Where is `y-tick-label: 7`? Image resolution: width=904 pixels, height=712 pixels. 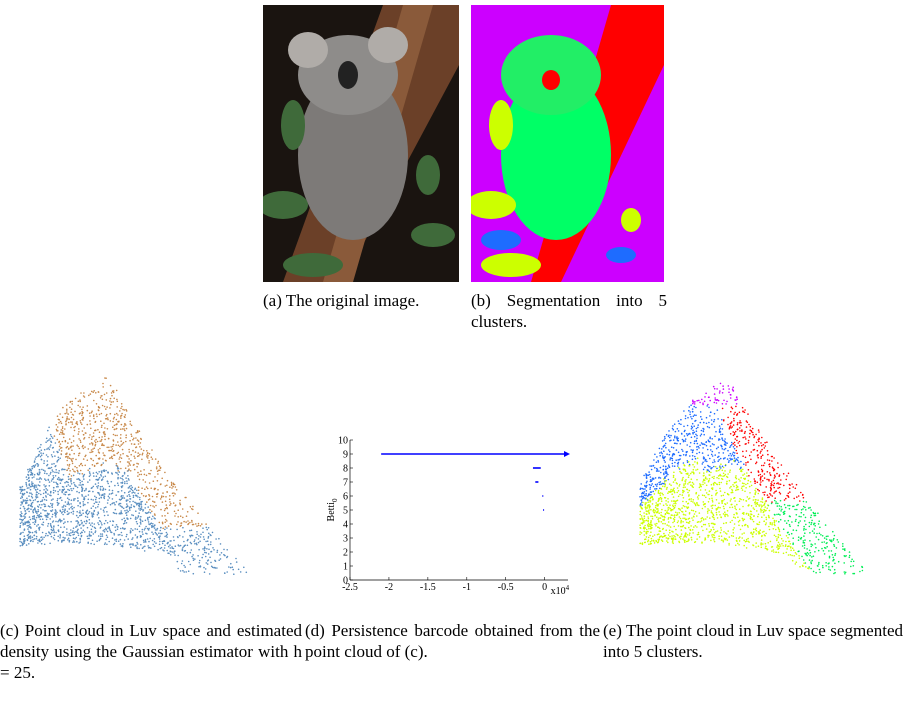
y-tick-label: 7 is located at coordinates (345, 483).